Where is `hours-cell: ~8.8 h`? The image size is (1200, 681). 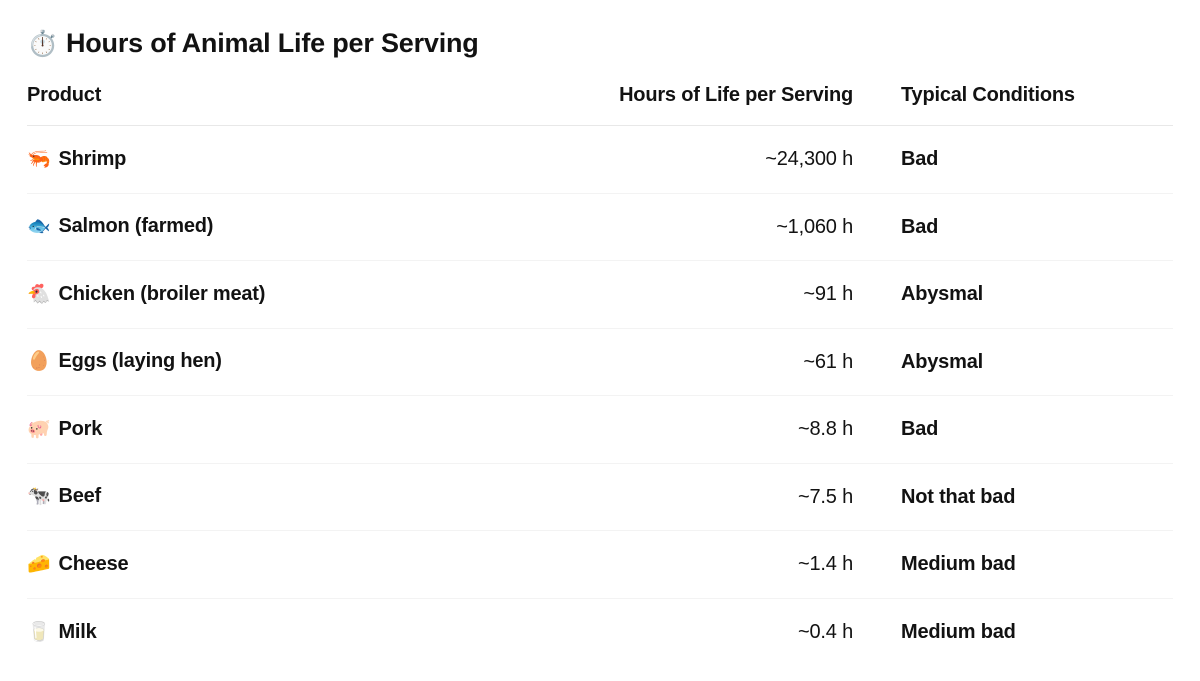 hours-cell: ~8.8 h is located at coordinates (725, 429).